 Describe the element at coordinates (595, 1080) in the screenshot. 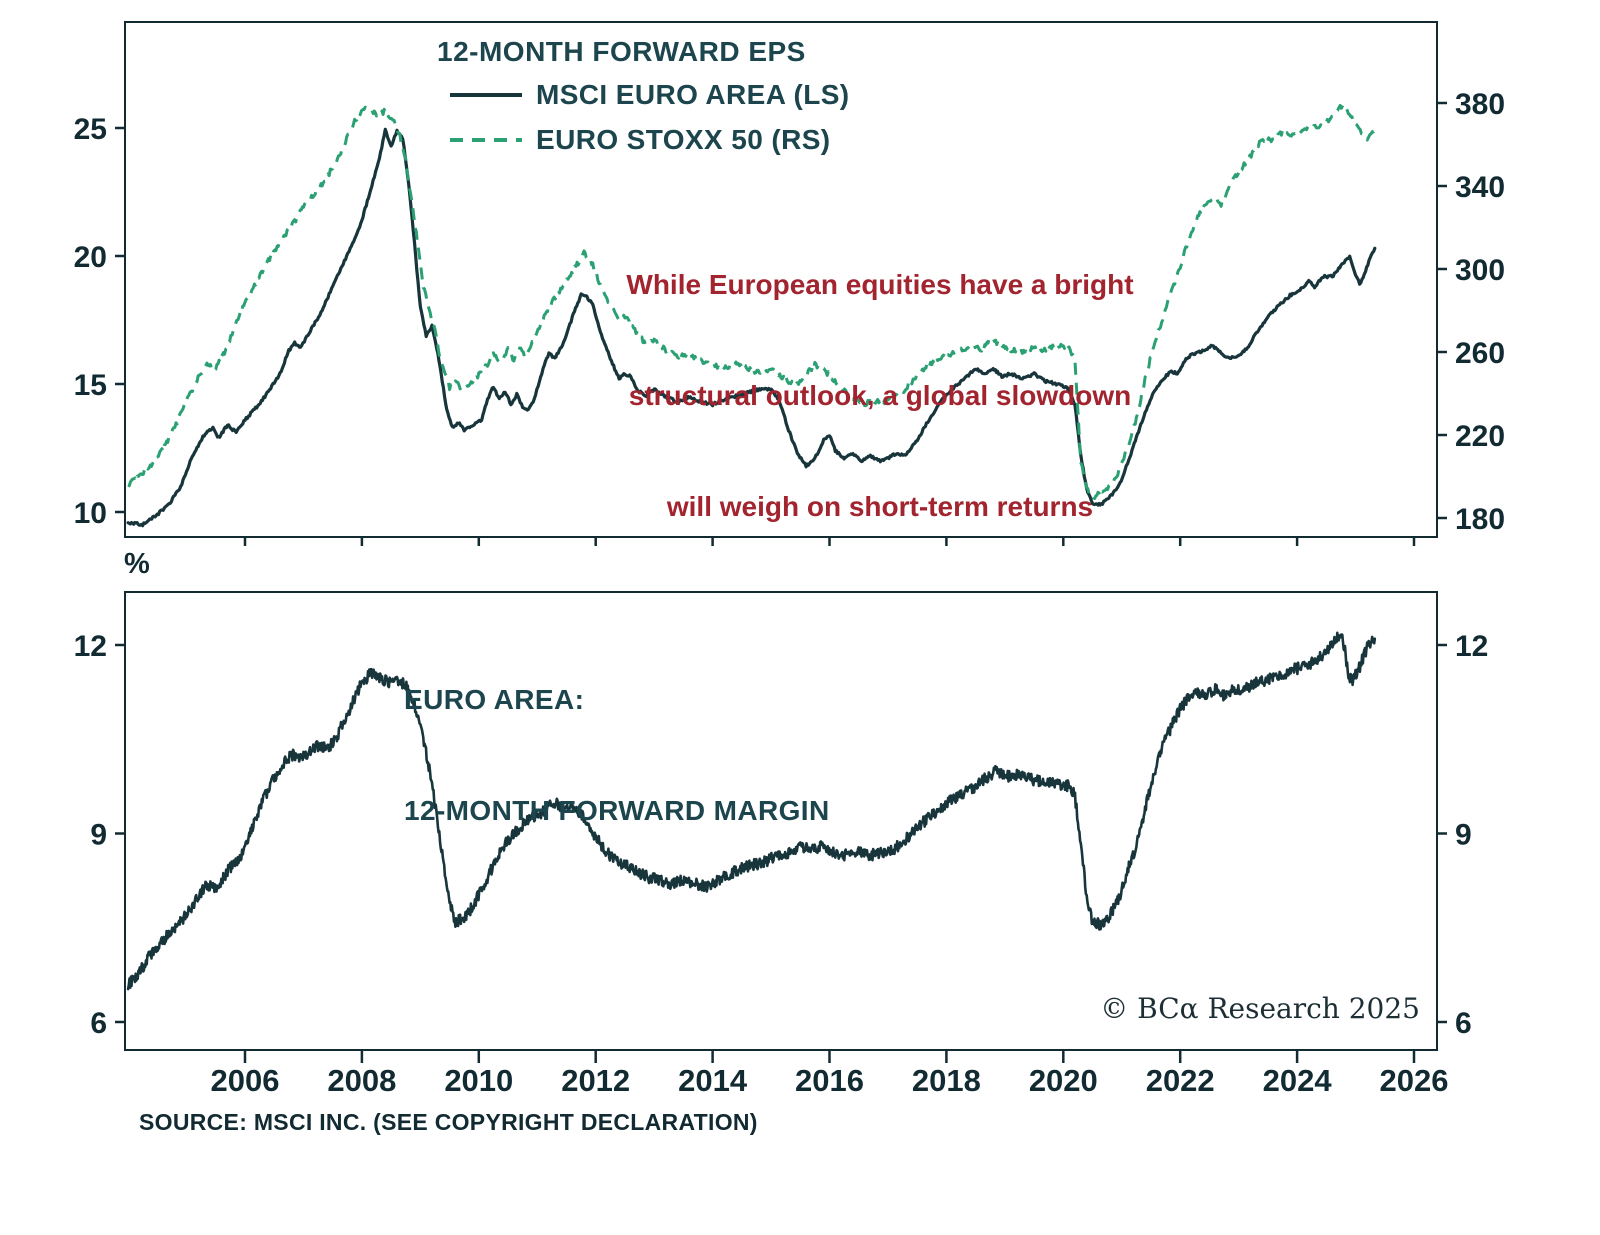

I see `x-tick-label: 2012` at that location.